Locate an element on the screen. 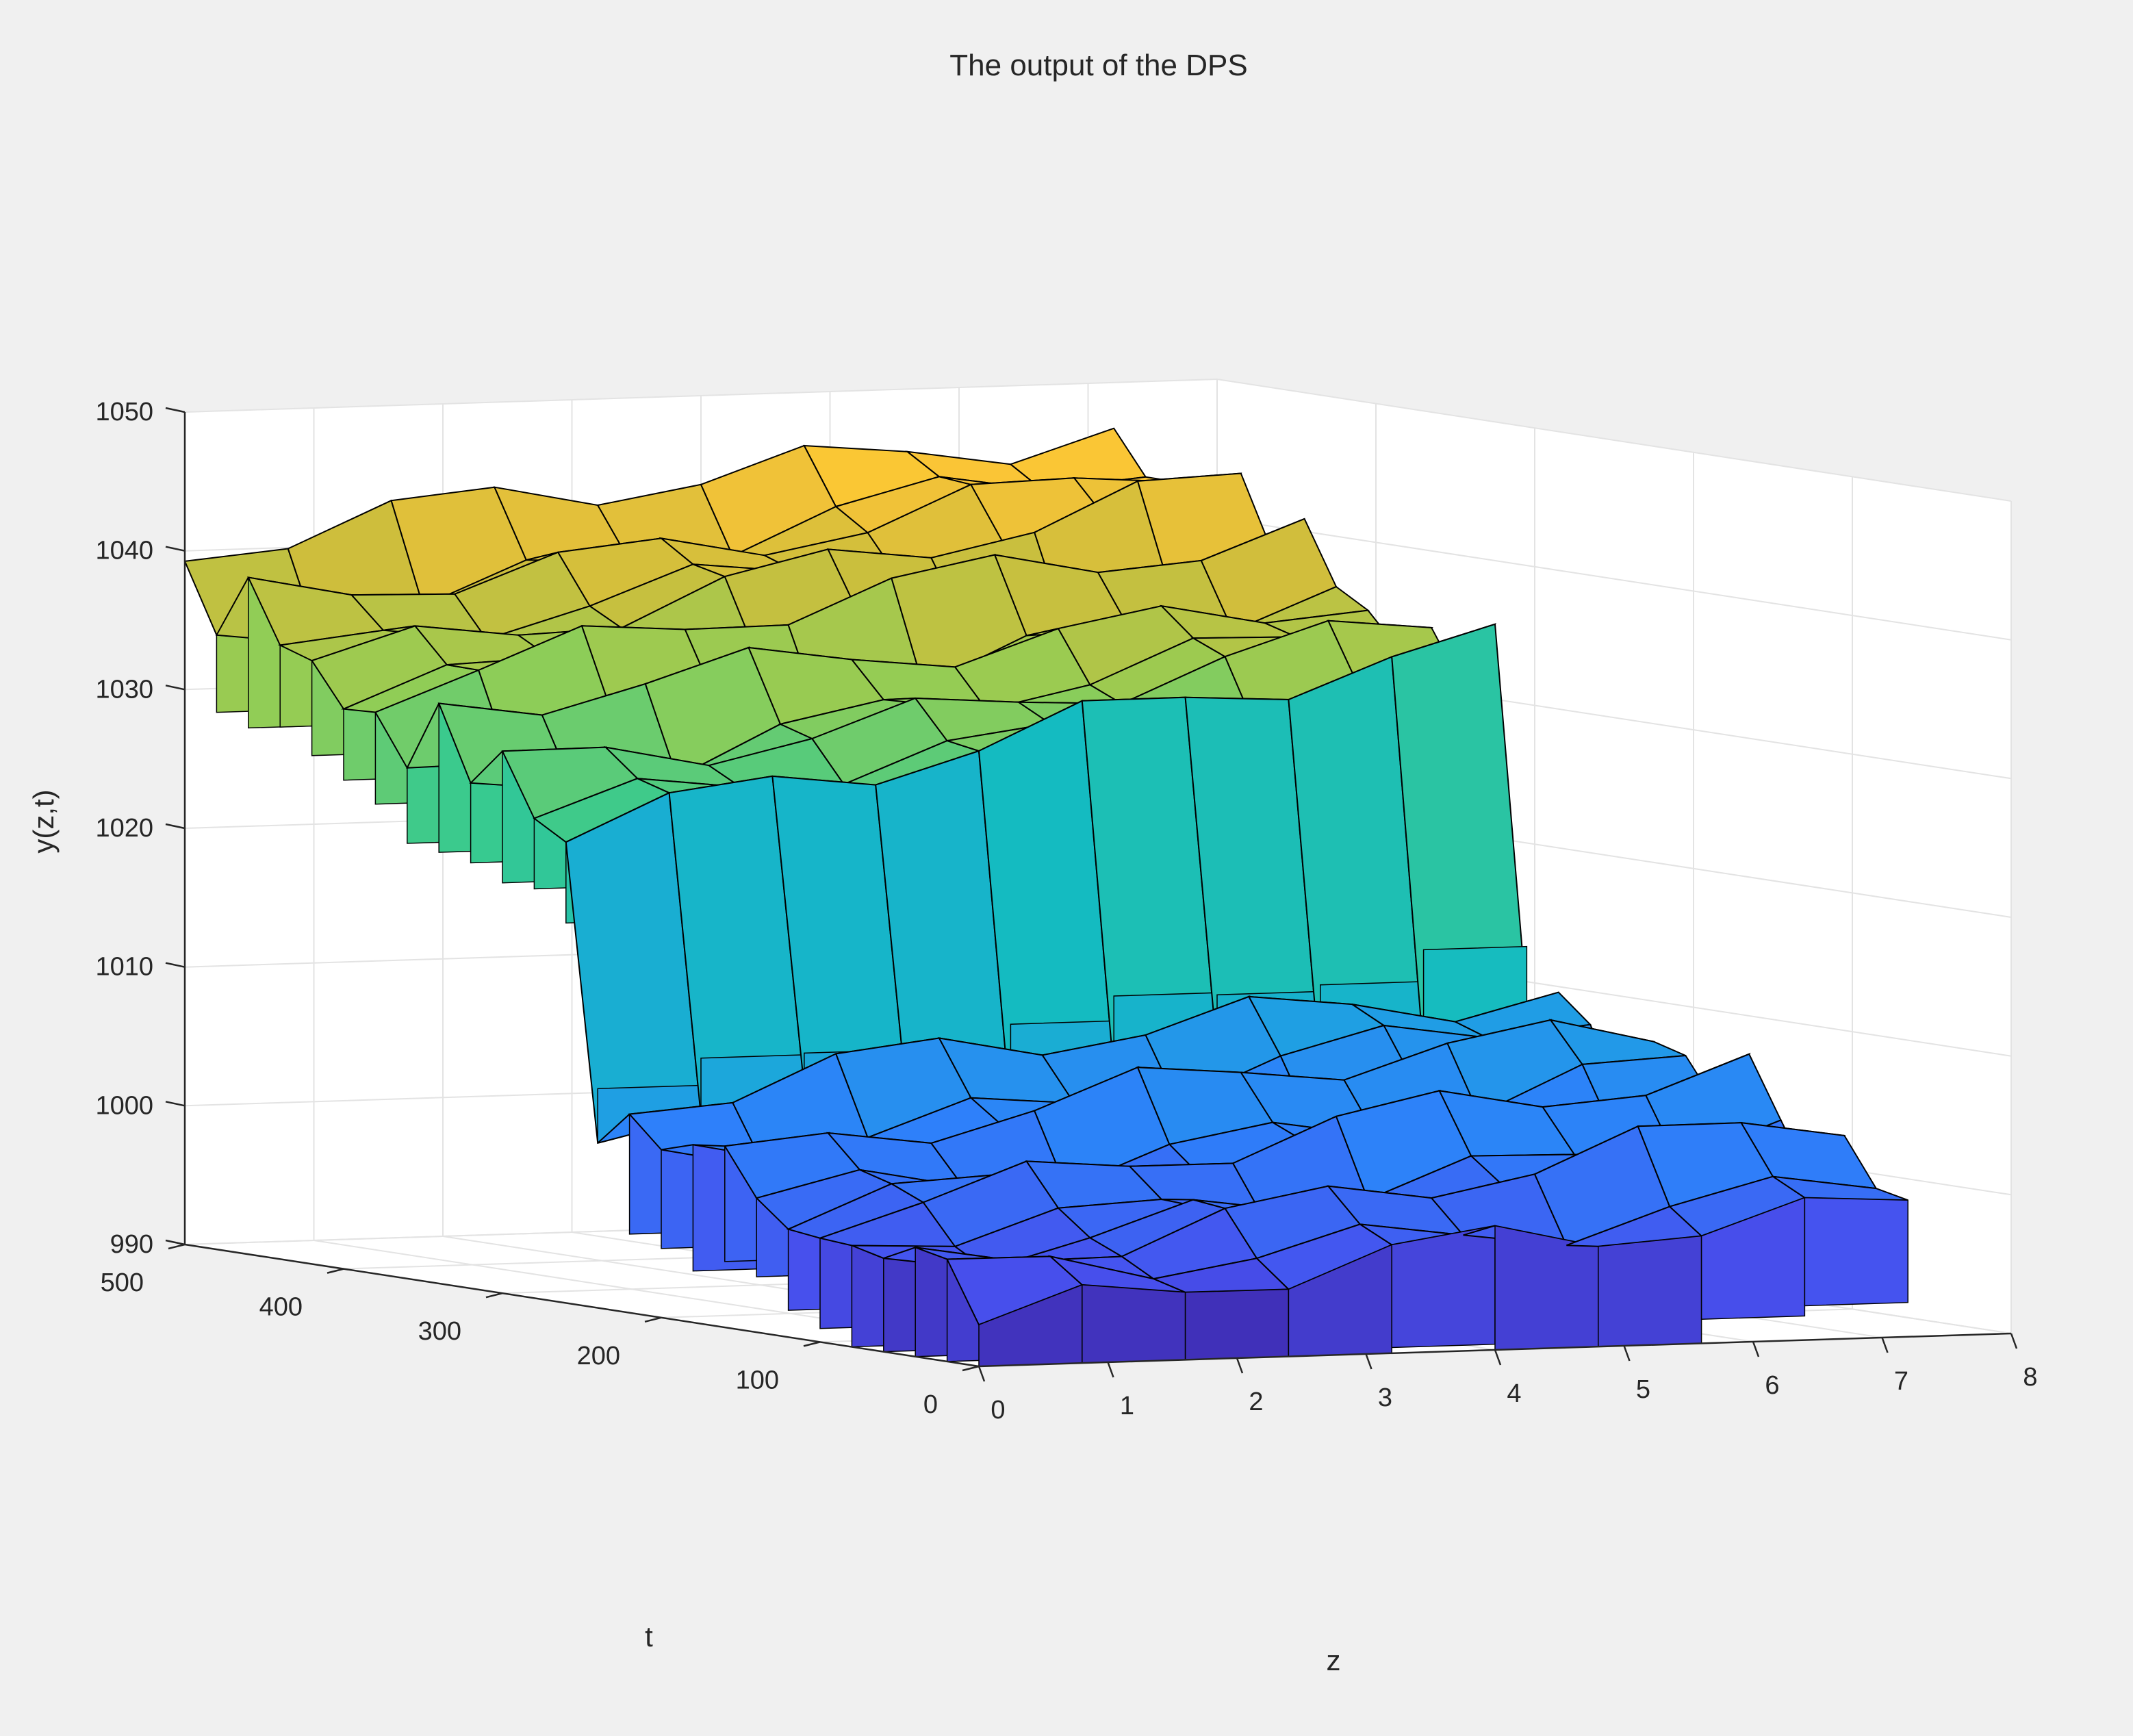  z-tick-label: 5 is located at coordinates (1643, 1389).